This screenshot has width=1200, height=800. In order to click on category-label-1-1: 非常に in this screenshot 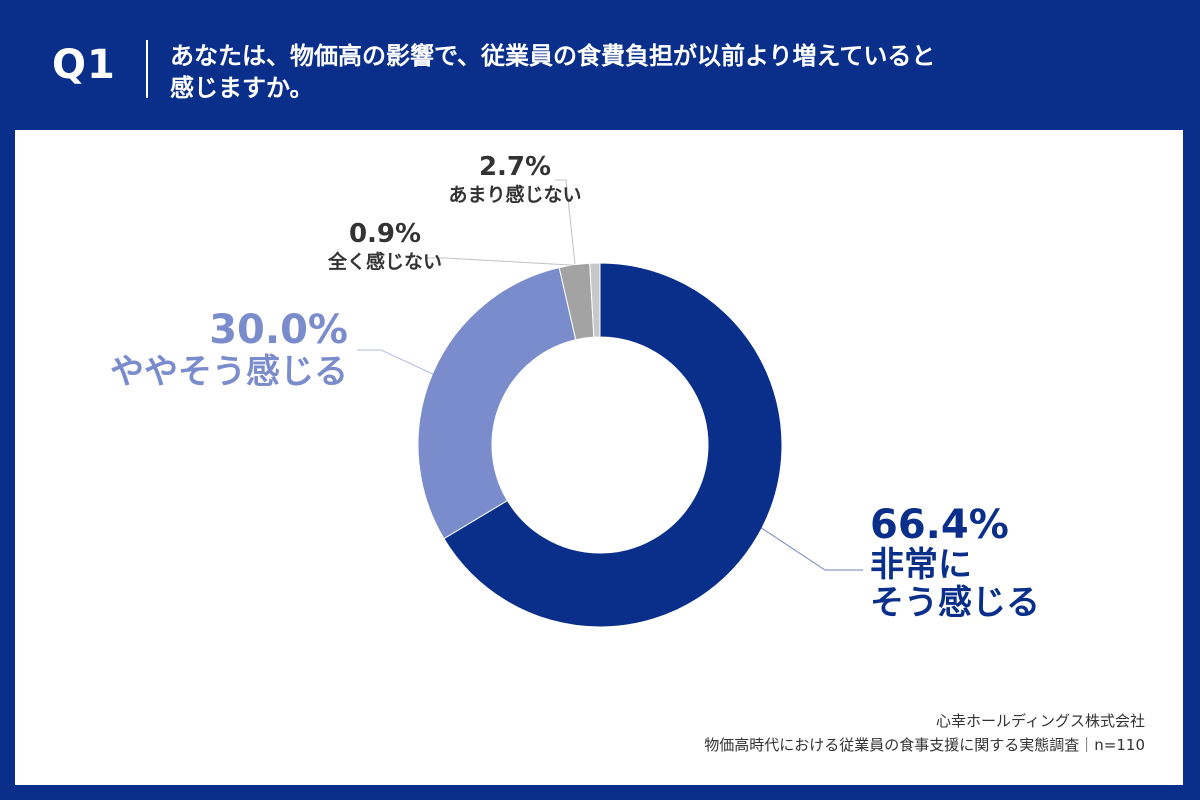, I will do `click(921, 565)`.